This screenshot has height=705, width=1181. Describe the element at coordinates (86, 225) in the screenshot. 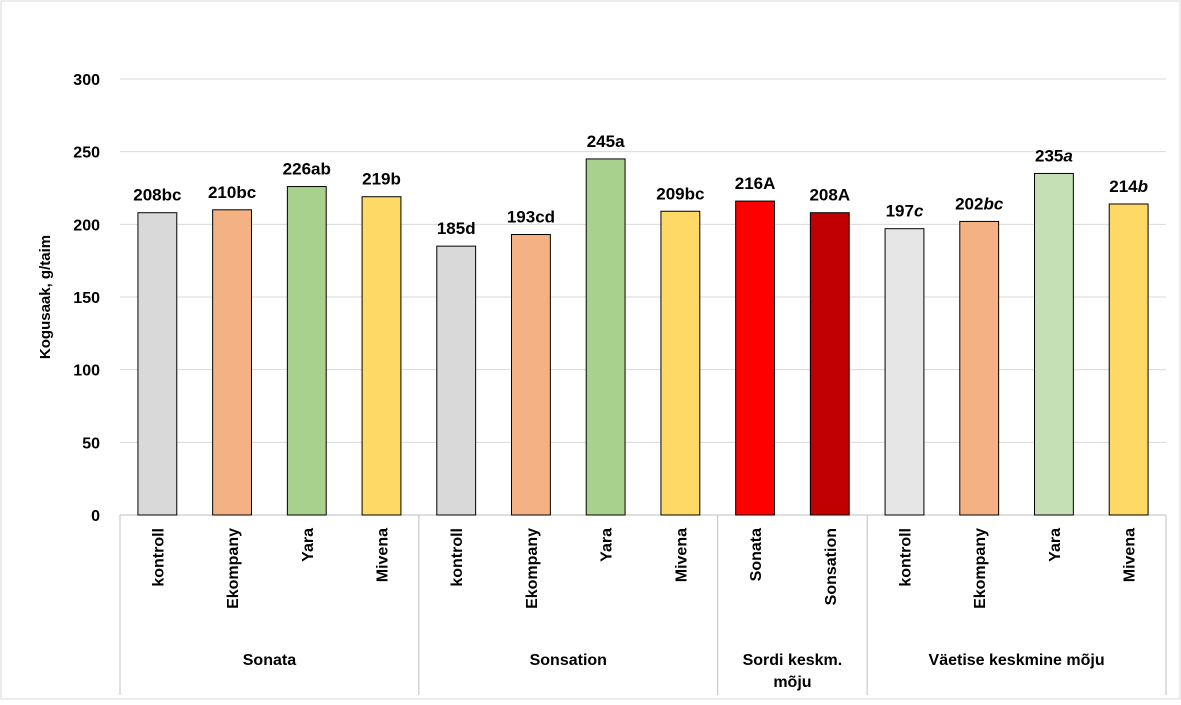

I see `y-tick-label: 200` at that location.